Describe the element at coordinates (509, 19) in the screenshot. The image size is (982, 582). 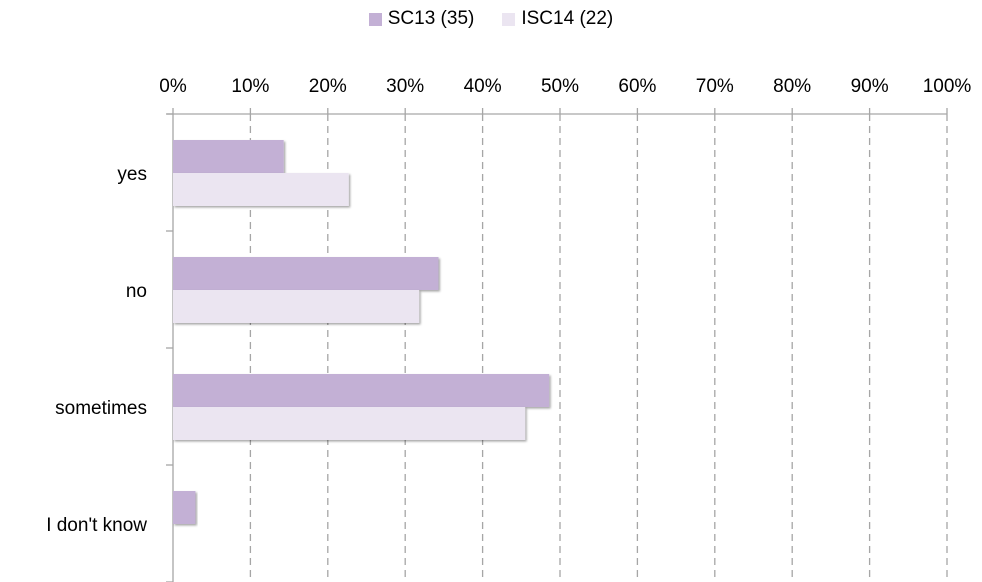
I see `legend-swatch-isc14` at that location.